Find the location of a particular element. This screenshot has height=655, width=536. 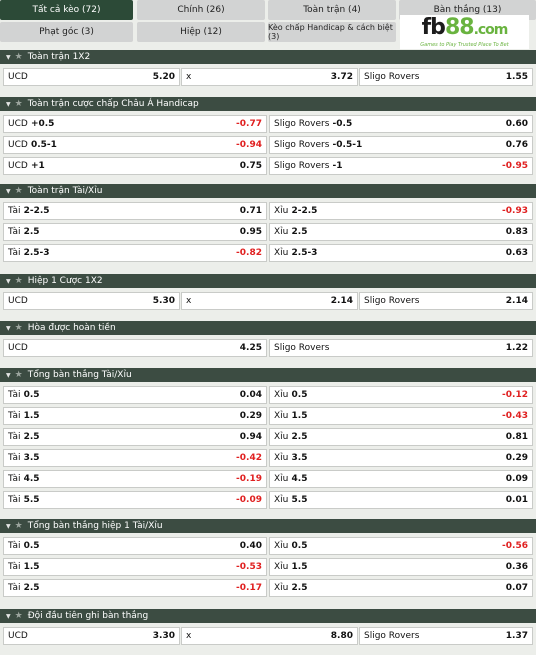

odds-cell: Sligo Rovers 1.22 is located at coordinates (401, 348).